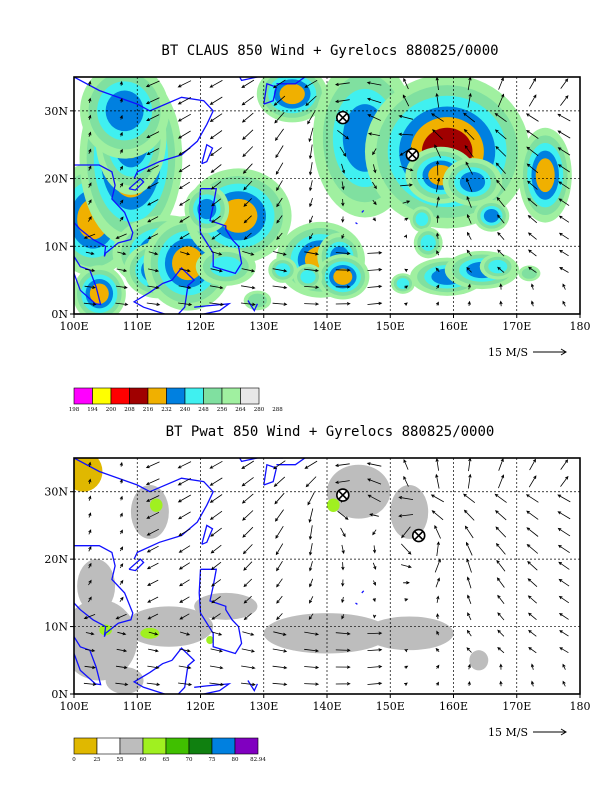 This screenshot has width=612, height=792. I want to click on colorbar-label: 60, so click(143, 760).